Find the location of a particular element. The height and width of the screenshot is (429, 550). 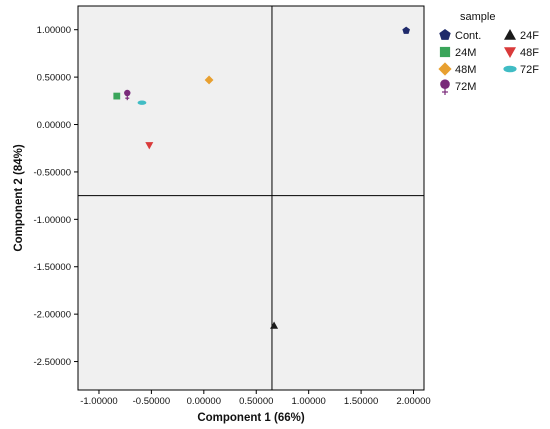

point-24m is located at coordinates (117, 96).